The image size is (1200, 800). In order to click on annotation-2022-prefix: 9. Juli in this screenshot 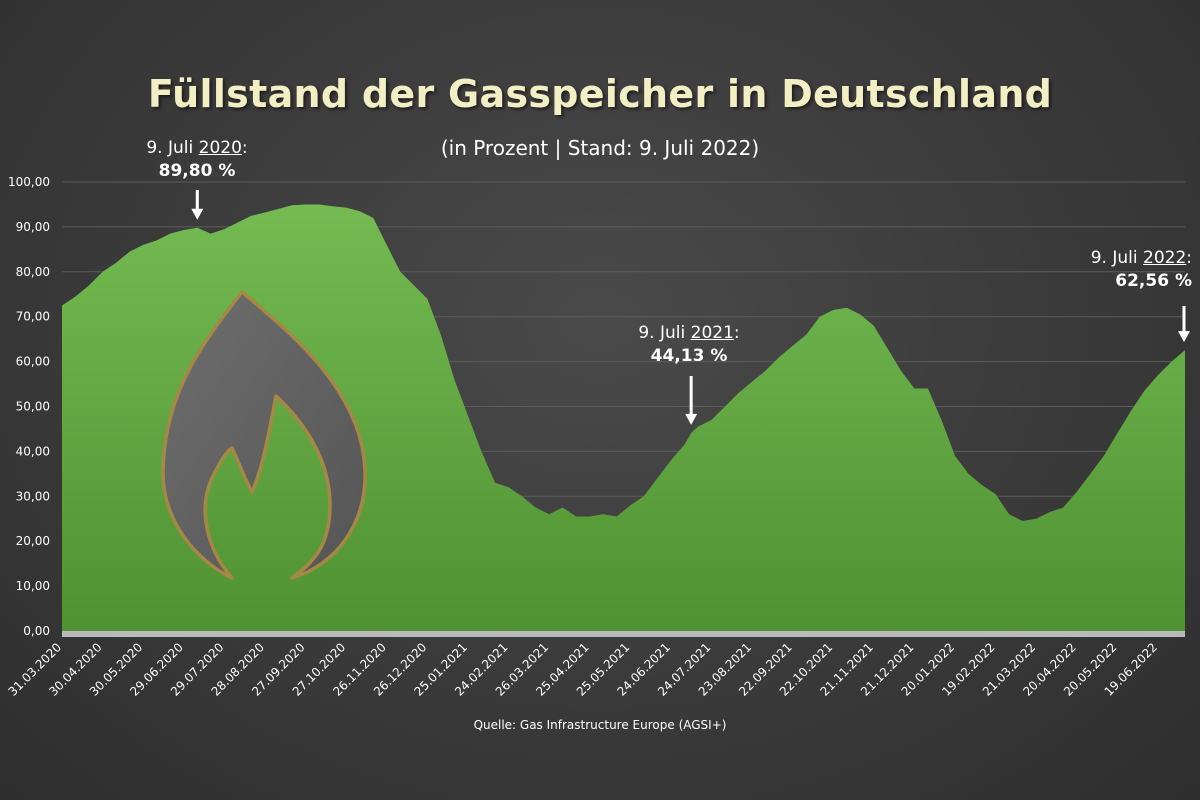, I will do `click(1116, 258)`.